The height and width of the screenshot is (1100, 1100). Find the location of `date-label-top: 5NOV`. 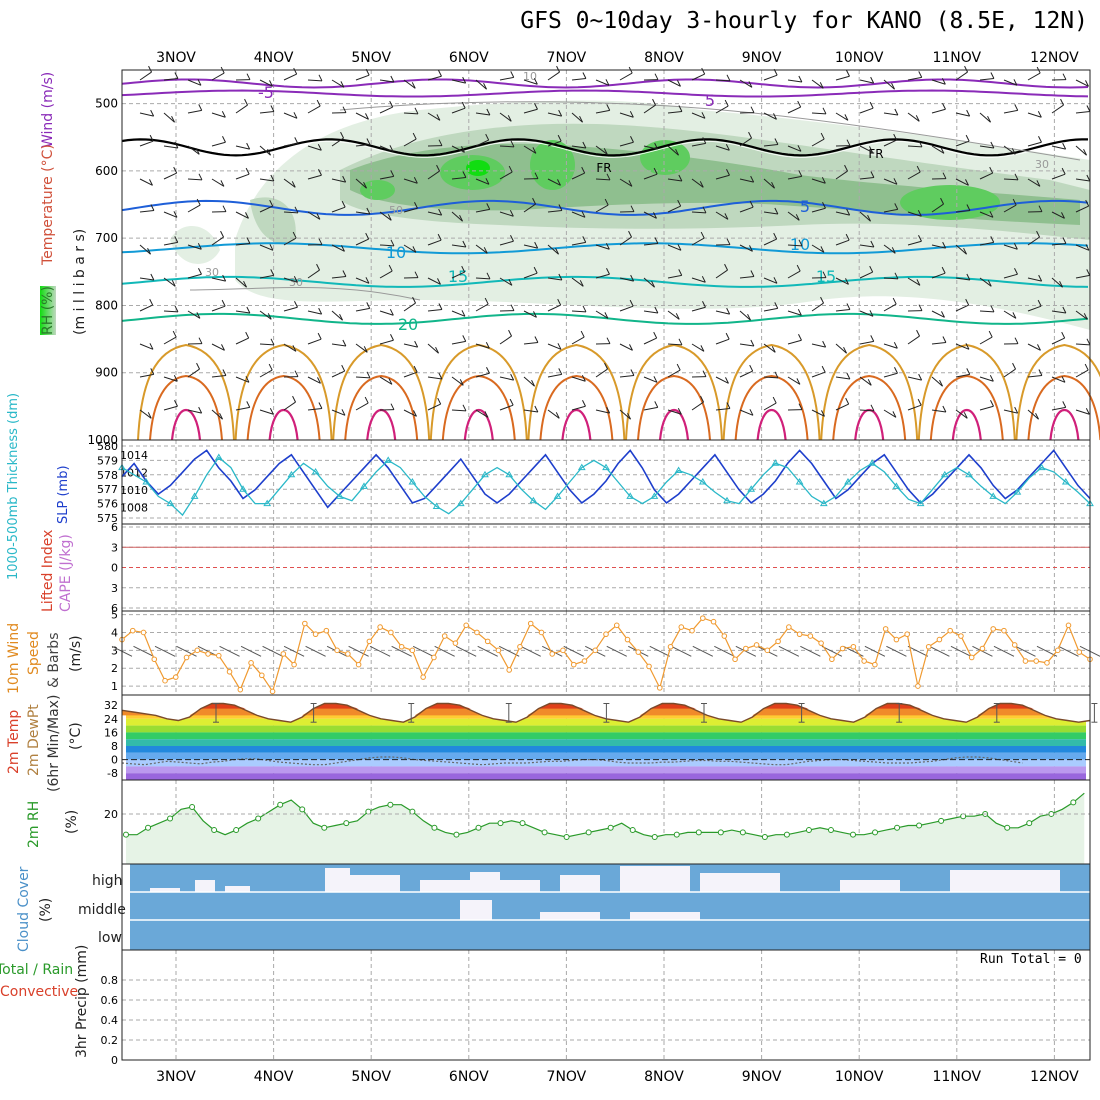

date-label-top: 5NOV is located at coordinates (371, 58).